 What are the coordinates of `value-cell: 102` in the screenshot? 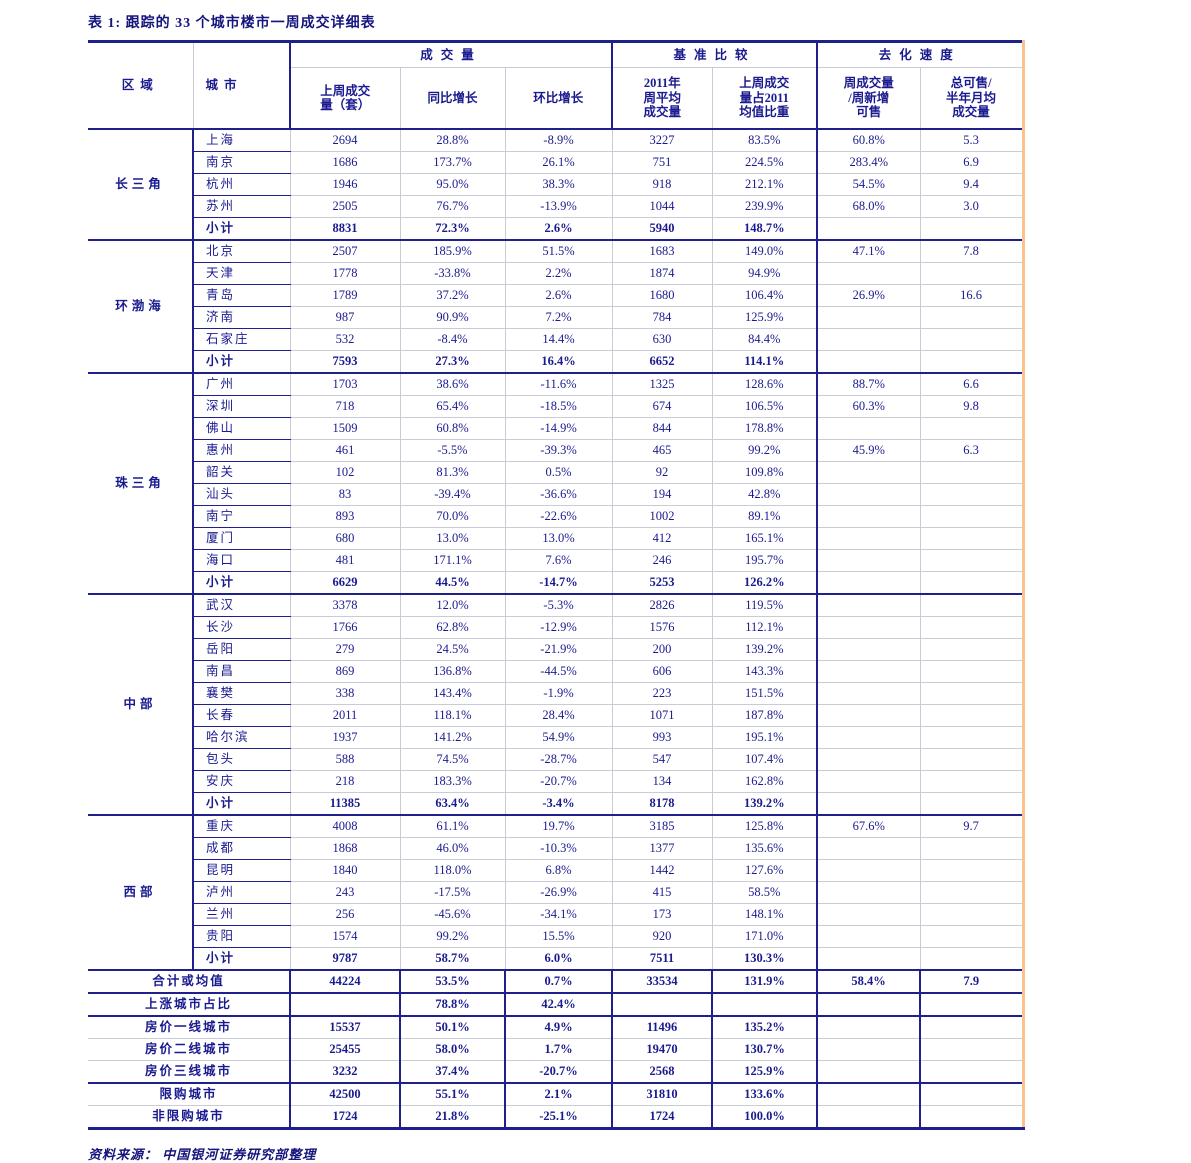 It's located at (344, 472).